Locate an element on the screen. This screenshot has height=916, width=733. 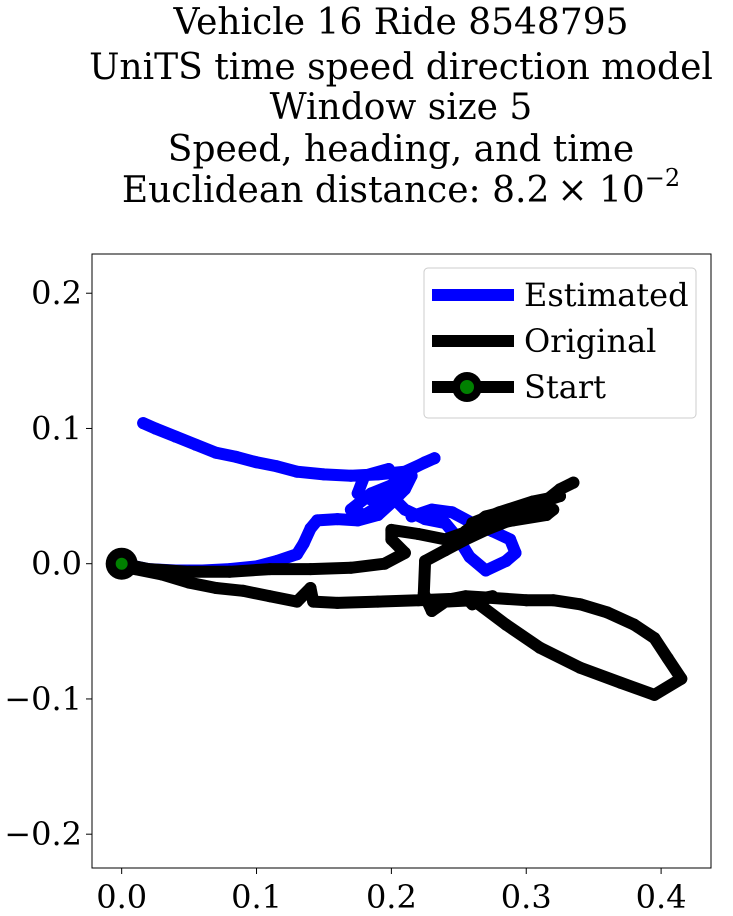
x-tick-label: 0.2 is located at coordinates (391, 897).